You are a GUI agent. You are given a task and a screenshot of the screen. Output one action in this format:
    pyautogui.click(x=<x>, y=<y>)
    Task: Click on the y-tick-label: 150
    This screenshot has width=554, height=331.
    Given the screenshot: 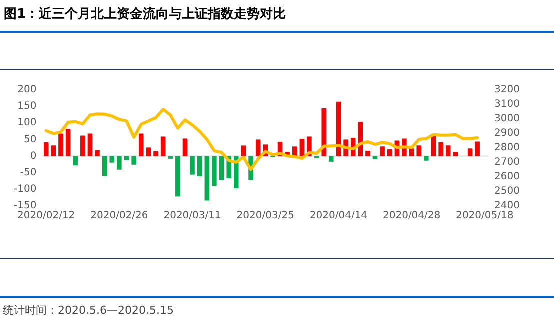 What is the action you would take?
    pyautogui.click(x=27, y=106)
    